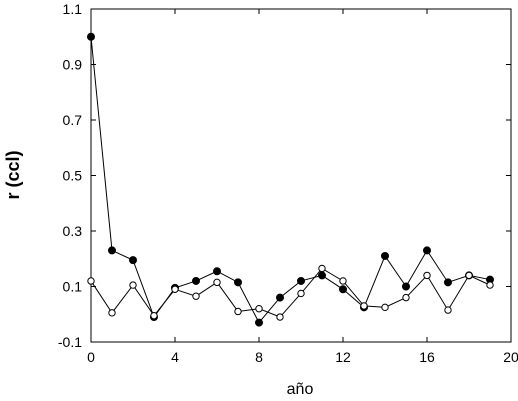  What do you see at coordinates (175, 357) in the screenshot?
I see `x-tick-label: 4` at bounding box center [175, 357].